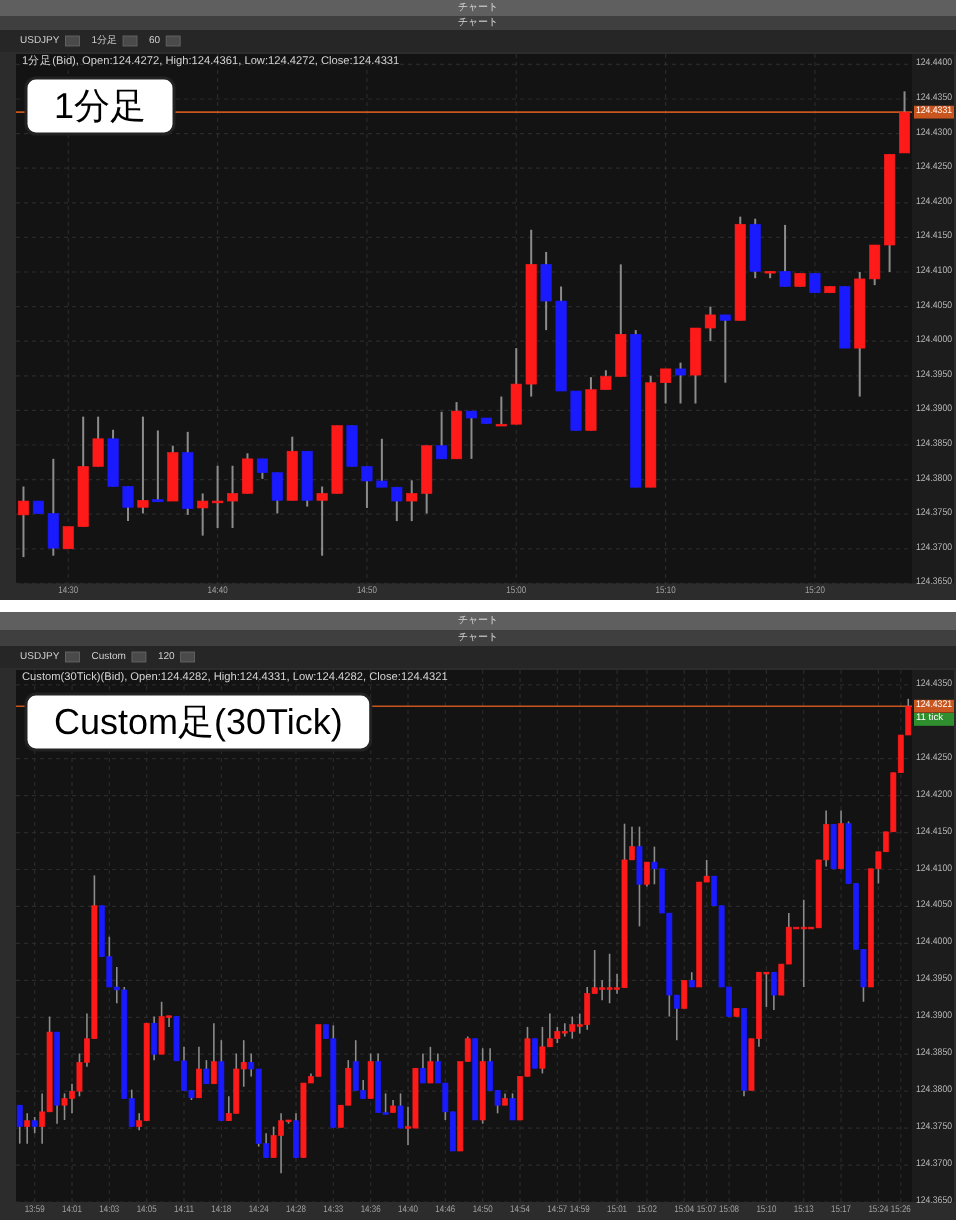 The width and height of the screenshot is (956, 1220). Describe the element at coordinates (100, 106) in the screenshot. I see `text: 1分足` at that location.